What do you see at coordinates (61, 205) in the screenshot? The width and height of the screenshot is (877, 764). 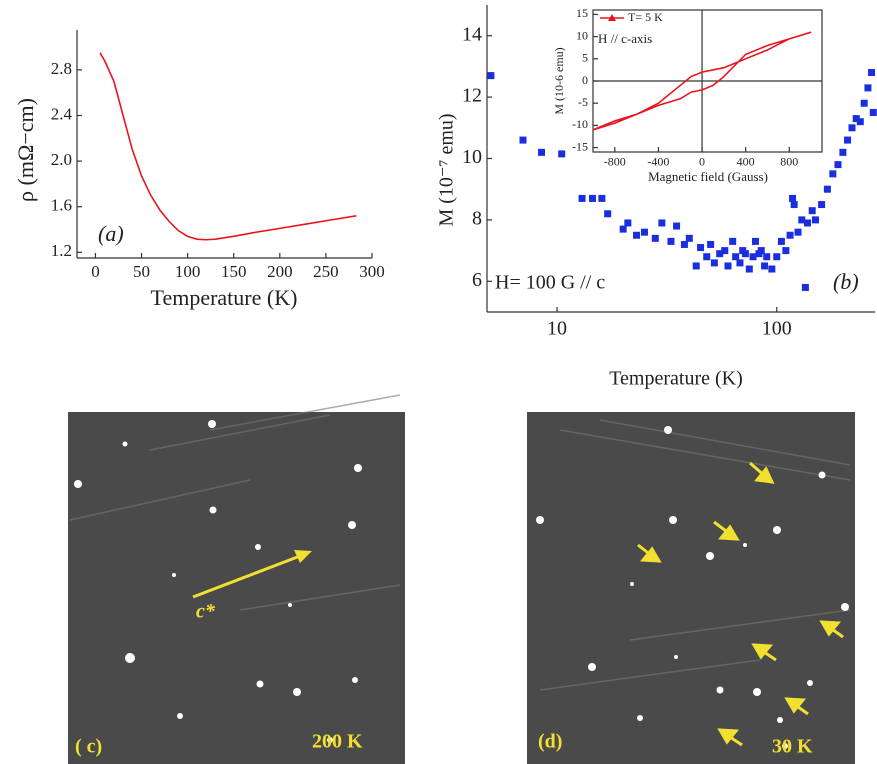 I see `y-tick-label: 1.6` at bounding box center [61, 205].